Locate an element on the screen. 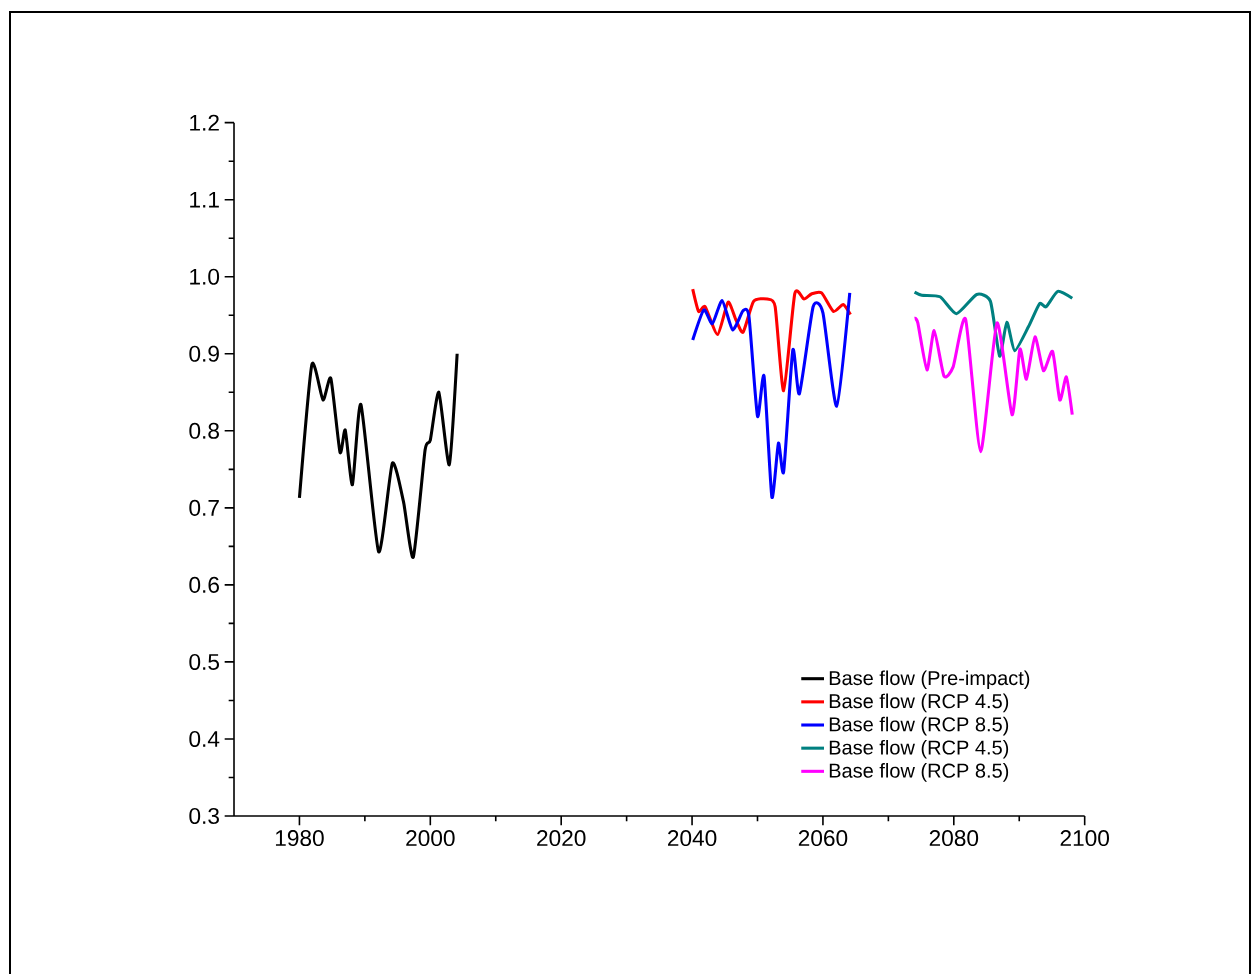 Image resolution: width=1252 pixels, height=974 pixels. y-tick-label: 1.1 is located at coordinates (204, 199).